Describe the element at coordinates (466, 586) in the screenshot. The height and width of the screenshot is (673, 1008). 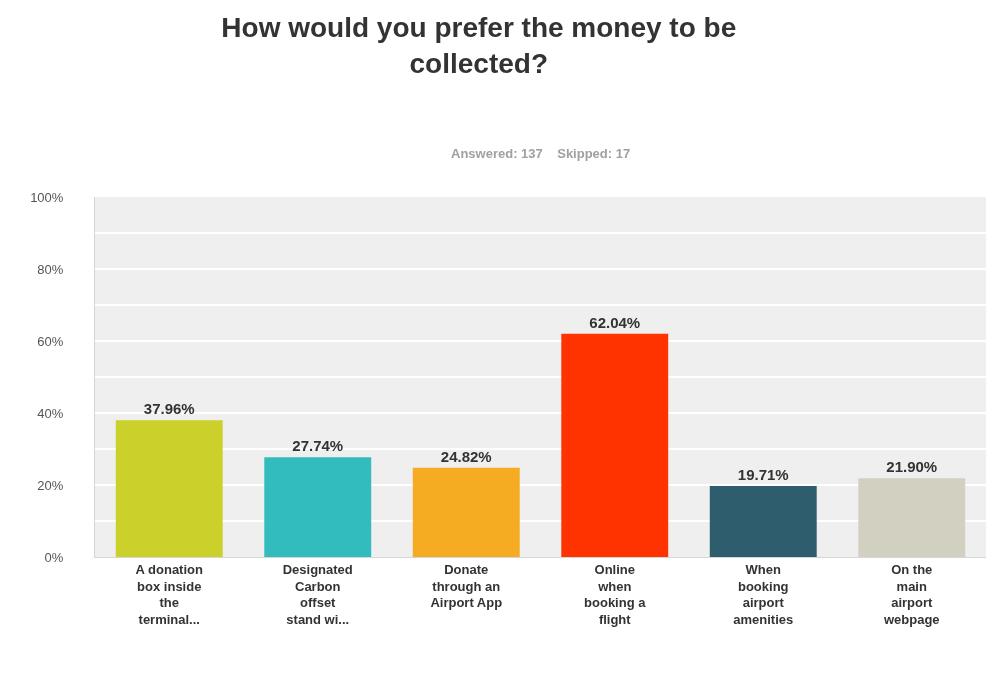
I see `x-tick-label: Donate through an Airport App` at that location.